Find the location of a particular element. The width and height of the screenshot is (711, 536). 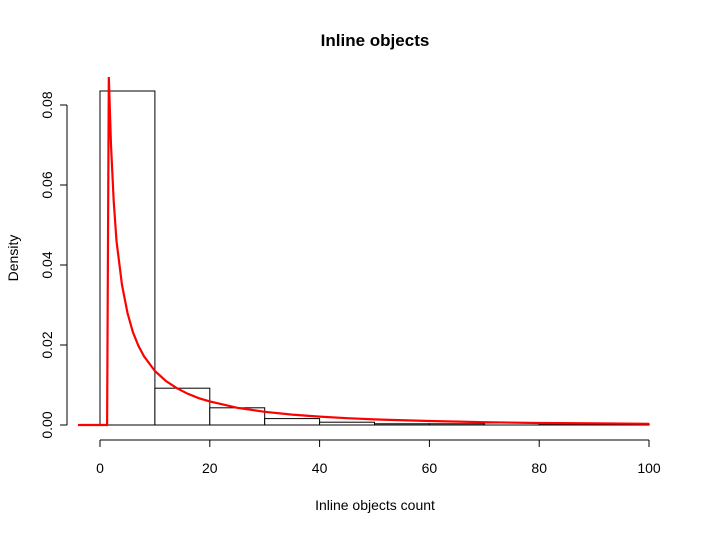

x-axis: 0 20 40 60 80 100 is located at coordinates (378, 457).